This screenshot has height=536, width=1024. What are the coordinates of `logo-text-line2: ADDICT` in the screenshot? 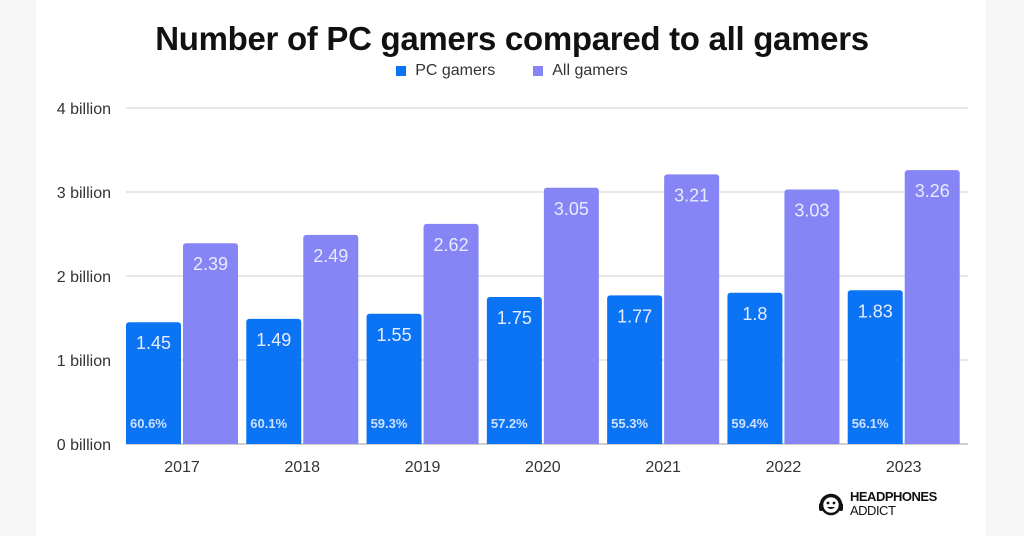 It's located at (873, 510).